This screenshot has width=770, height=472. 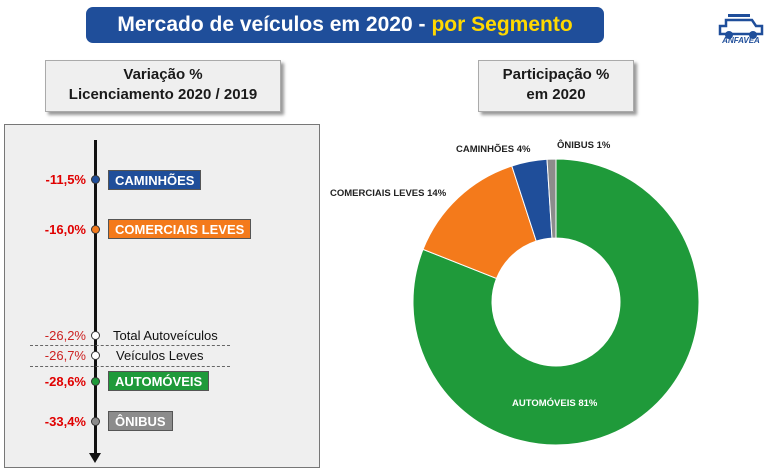 What do you see at coordinates (65, 381) in the screenshot?
I see `pct-automoveis: -28,6%` at bounding box center [65, 381].